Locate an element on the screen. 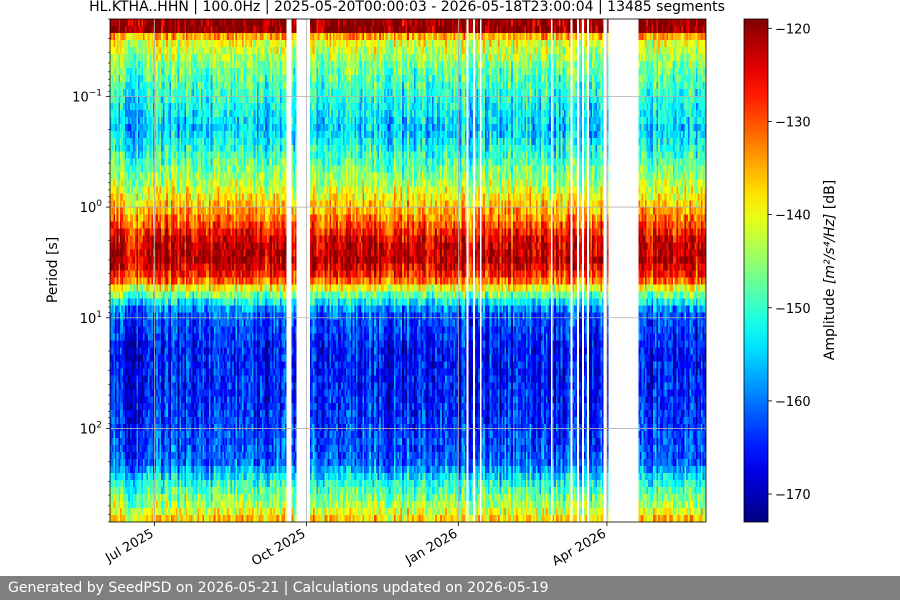  x-tick-label: Jan 2026 is located at coordinates (431, 547).